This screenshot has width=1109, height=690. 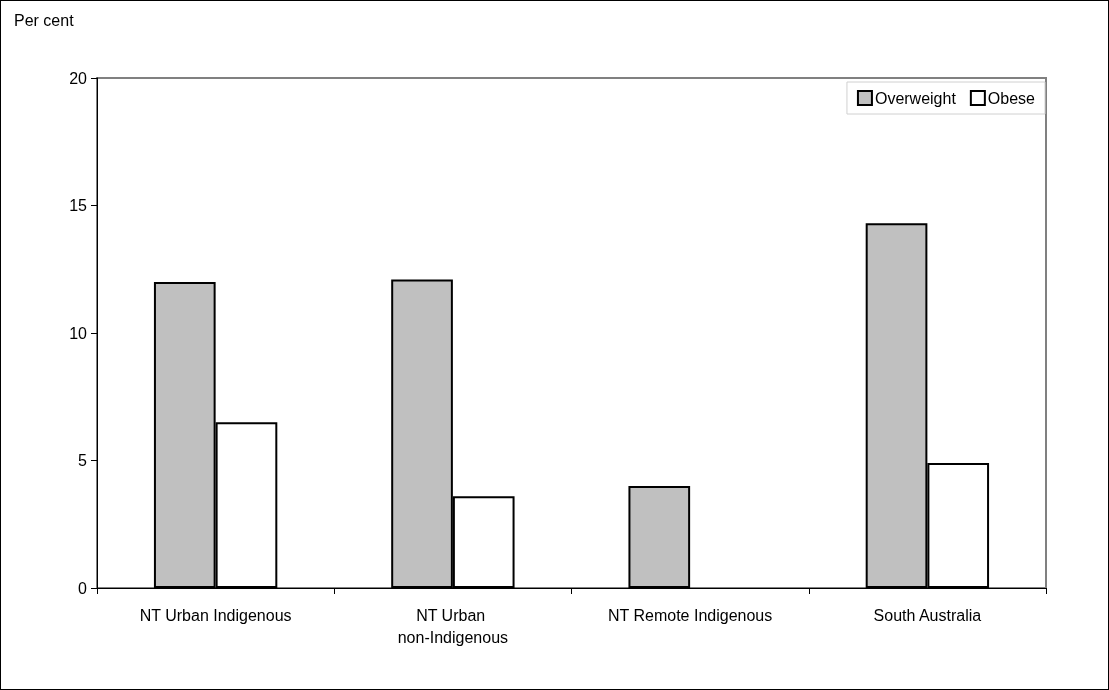 What do you see at coordinates (83, 460) in the screenshot?
I see `y-tick-label: 5` at bounding box center [83, 460].